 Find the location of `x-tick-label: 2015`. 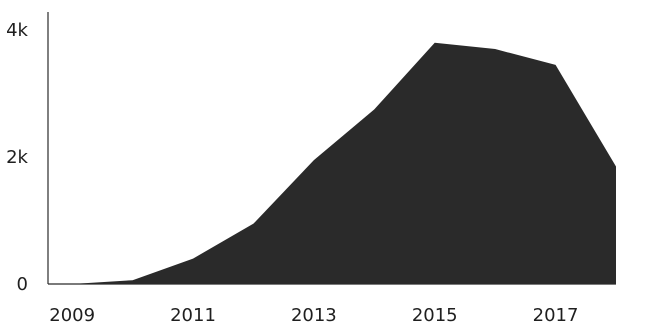

x-tick-label: 2015 is located at coordinates (435, 315).